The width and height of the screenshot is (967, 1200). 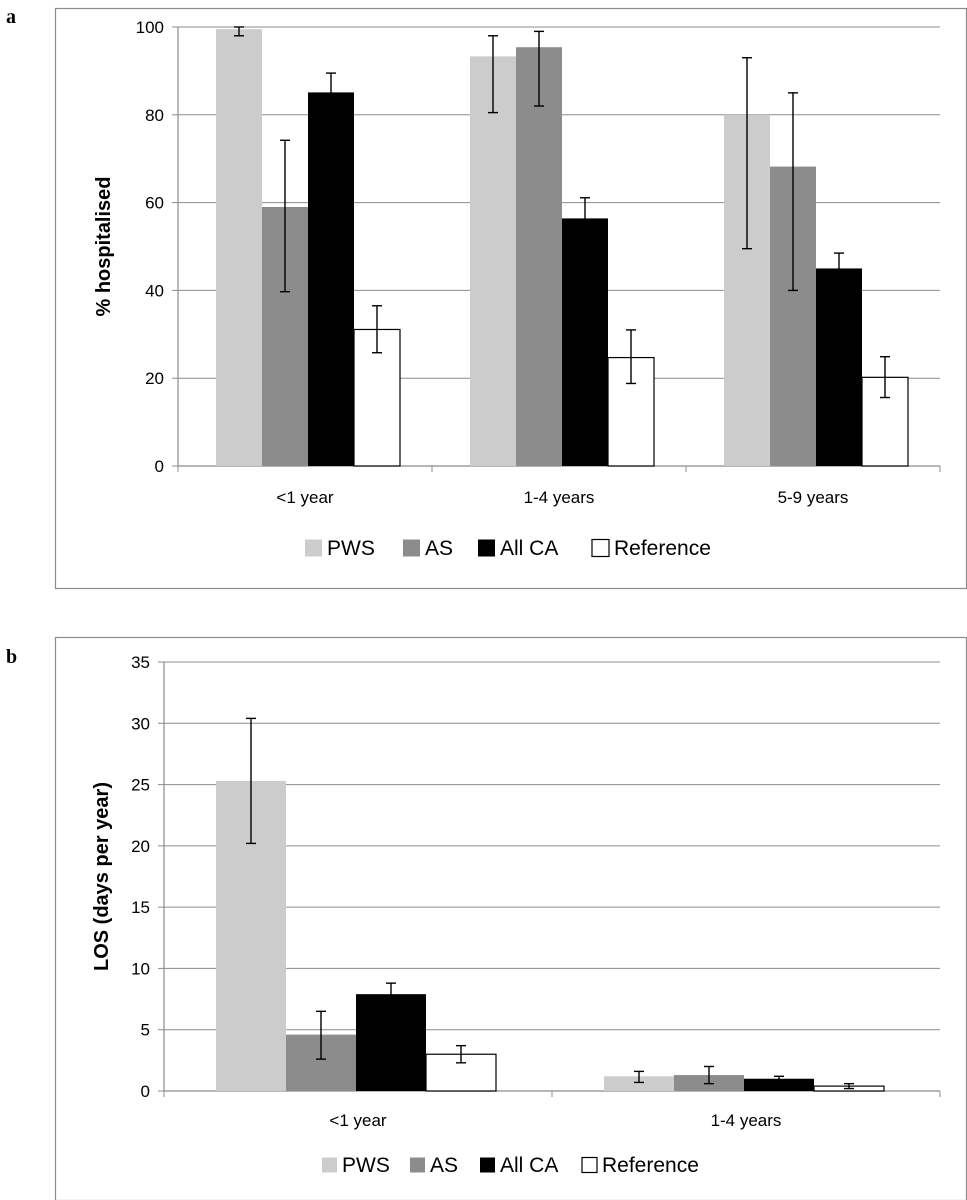 What do you see at coordinates (539, 68) in the screenshot?
I see `chart-a-error-bar-as-1-4-years` at bounding box center [539, 68].